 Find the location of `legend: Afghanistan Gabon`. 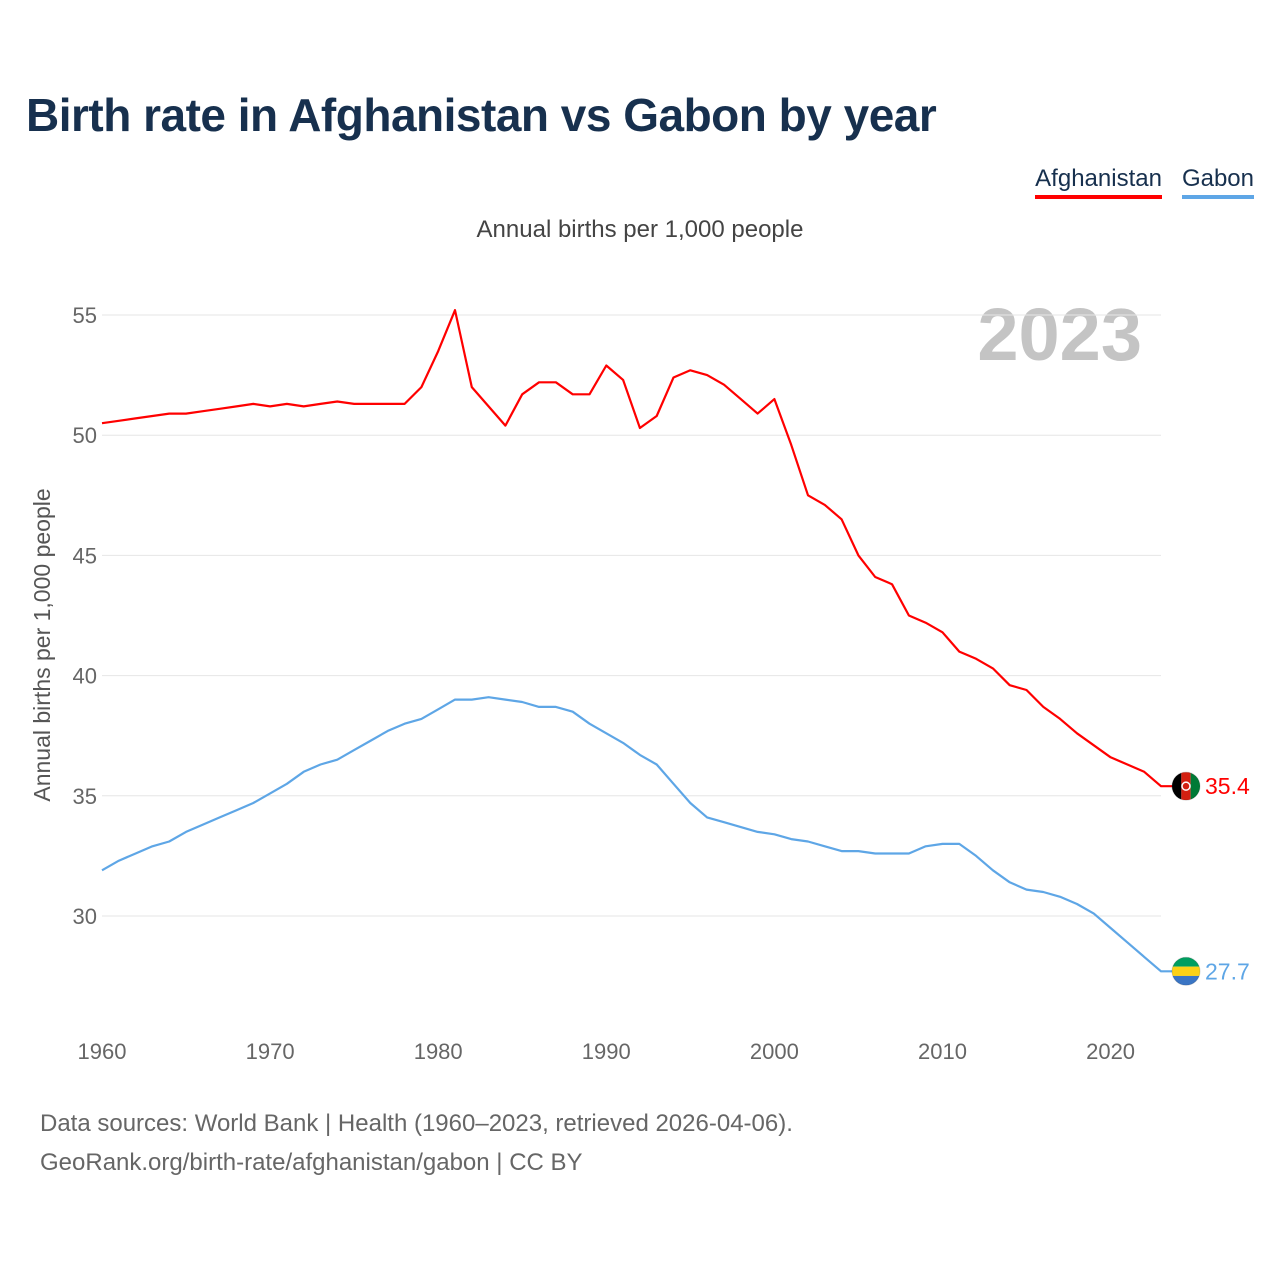

legend: Afghanistan Gabon is located at coordinates (1144, 182).